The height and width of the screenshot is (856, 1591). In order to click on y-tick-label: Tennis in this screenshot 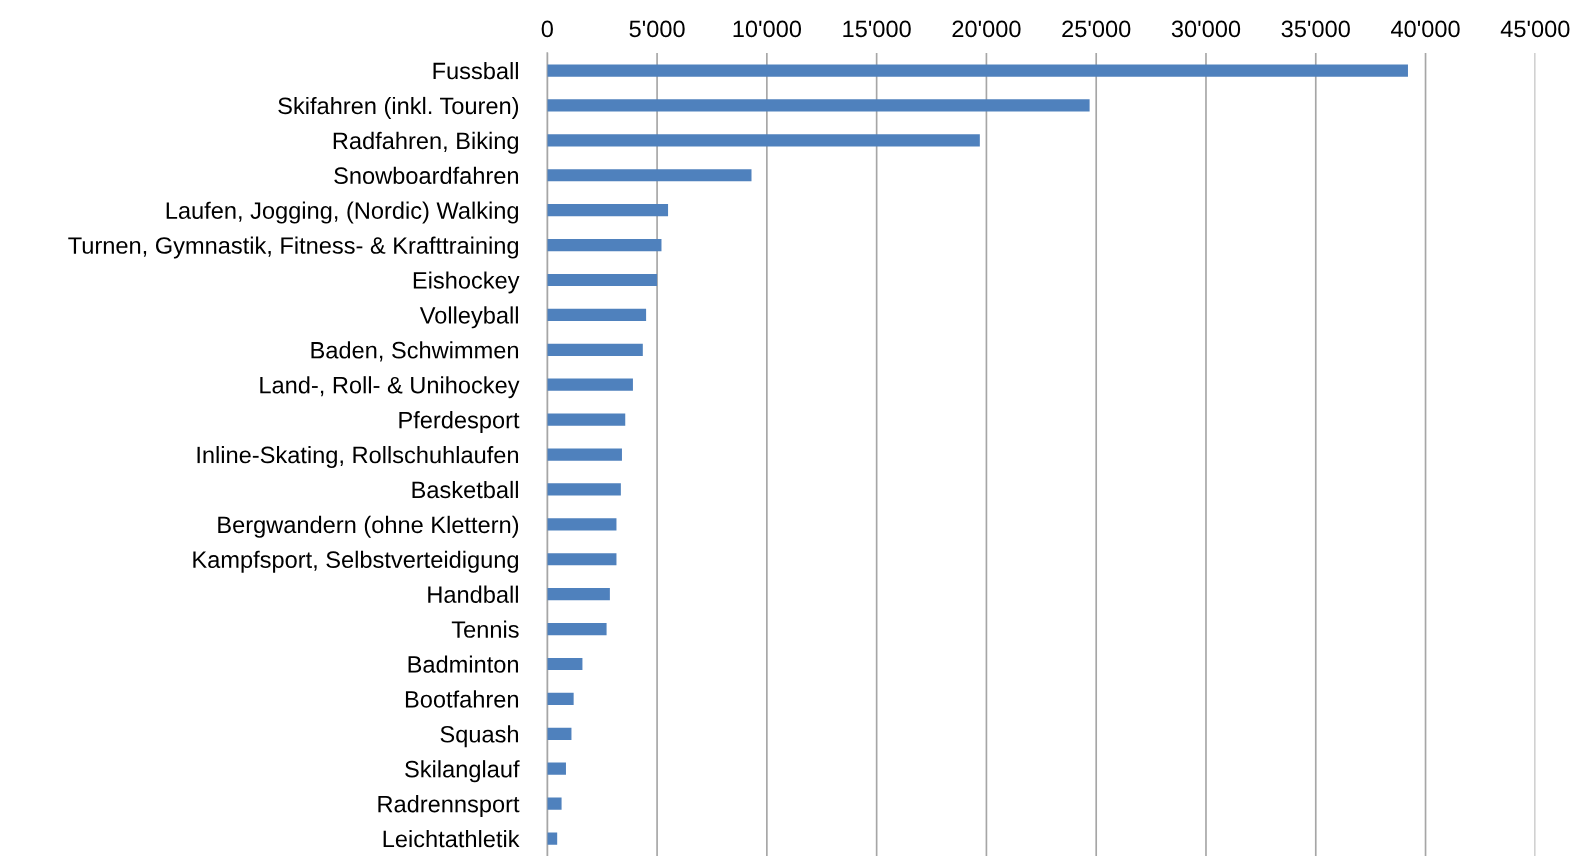, I will do `click(485, 629)`.